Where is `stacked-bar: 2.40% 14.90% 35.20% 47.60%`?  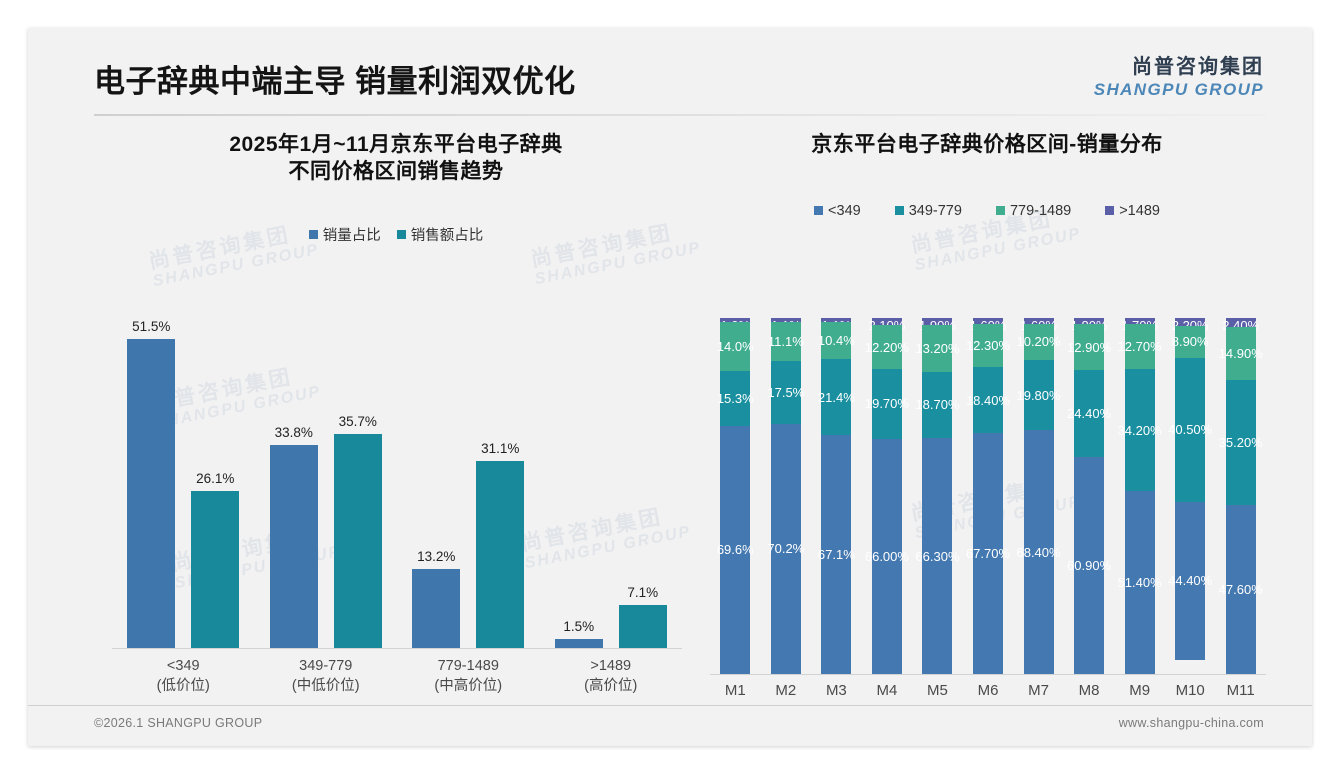
stacked-bar: 2.40% 14.90% 35.20% 47.60% is located at coordinates (1241, 496).